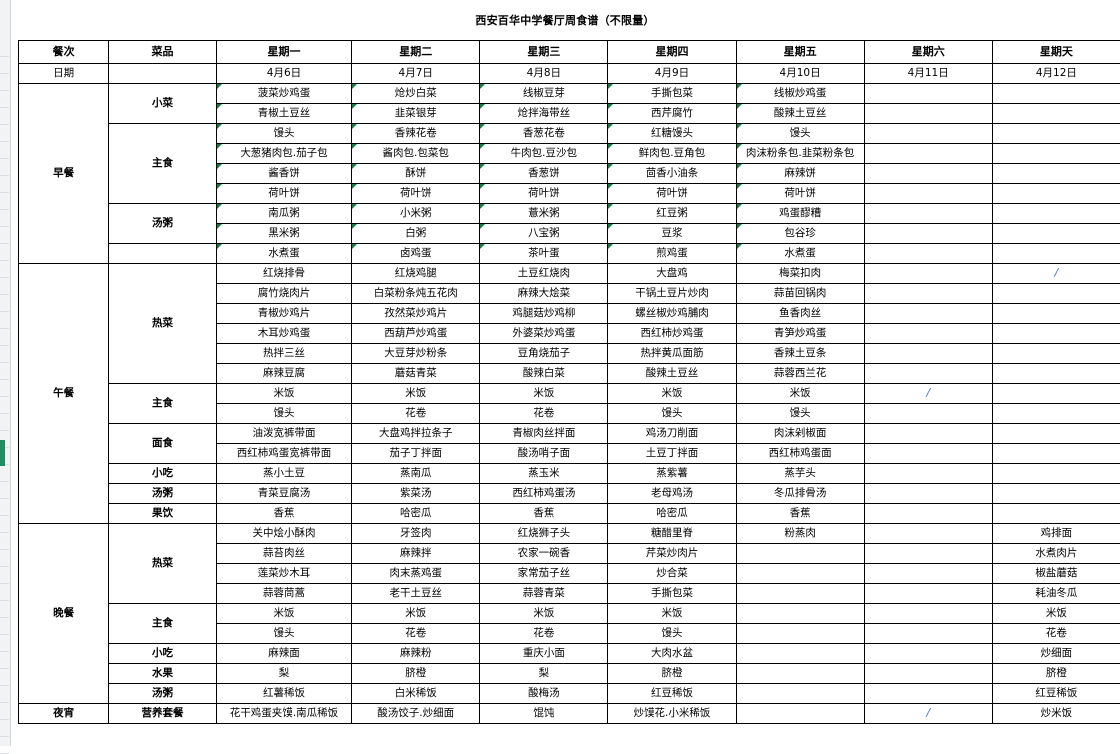 The image size is (1120, 754). Describe the element at coordinates (1056, 714) in the screenshot. I see `menu-cell: 炒米饭` at that location.